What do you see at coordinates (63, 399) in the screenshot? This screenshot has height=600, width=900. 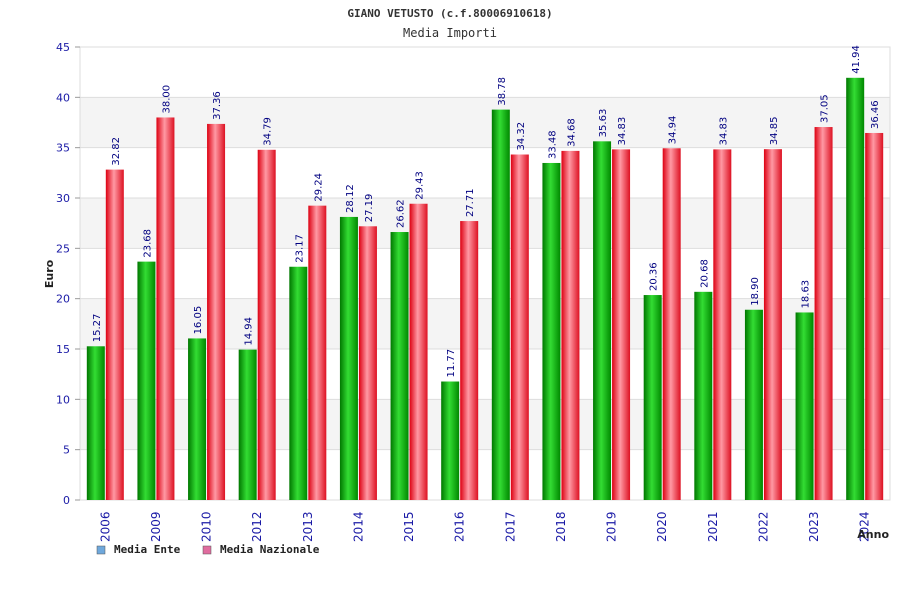 I see `y-tick-label: 10` at bounding box center [63, 399].